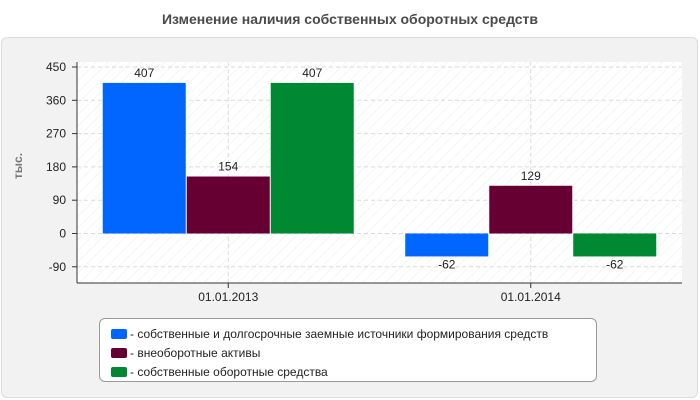 The height and width of the screenshot is (400, 700). Describe the element at coordinates (58, 267) in the screenshot. I see `y-tick-label: -90` at that location.